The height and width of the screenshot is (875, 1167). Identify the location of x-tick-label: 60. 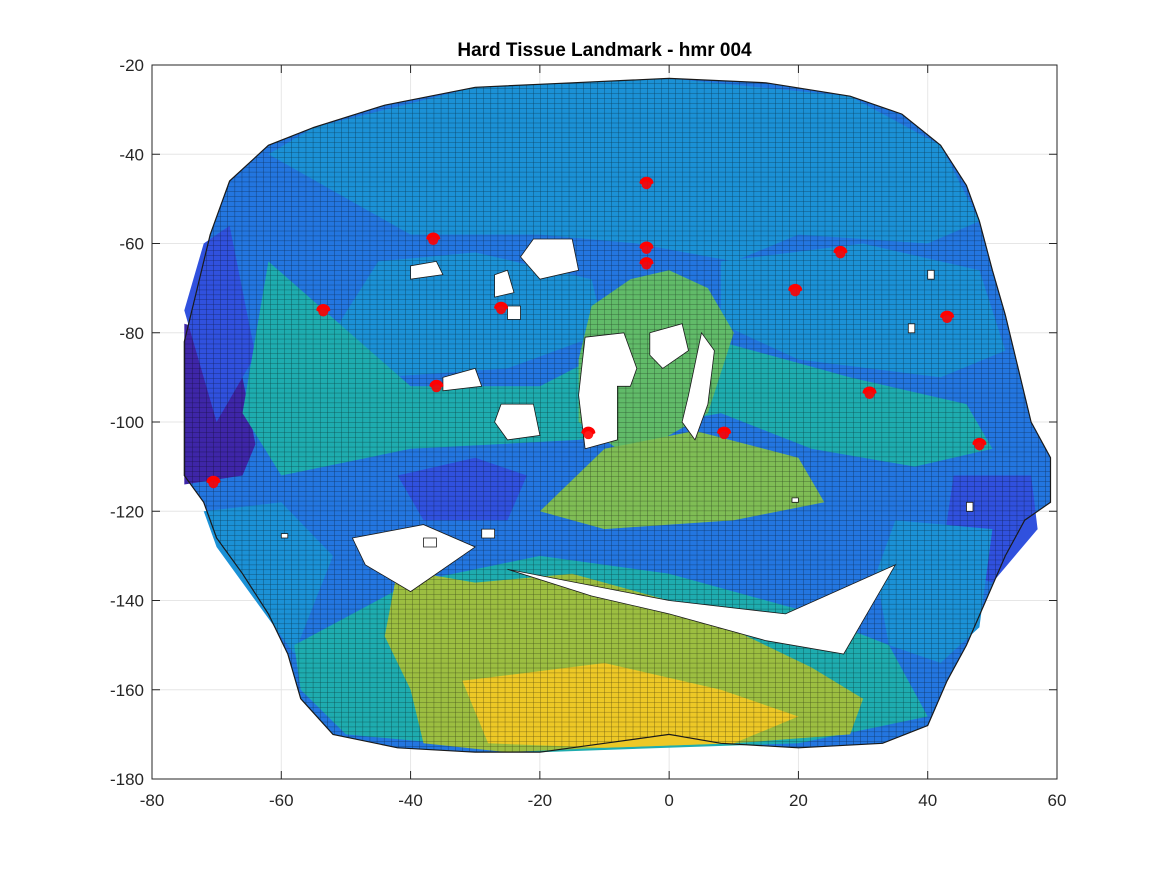
(1057, 800).